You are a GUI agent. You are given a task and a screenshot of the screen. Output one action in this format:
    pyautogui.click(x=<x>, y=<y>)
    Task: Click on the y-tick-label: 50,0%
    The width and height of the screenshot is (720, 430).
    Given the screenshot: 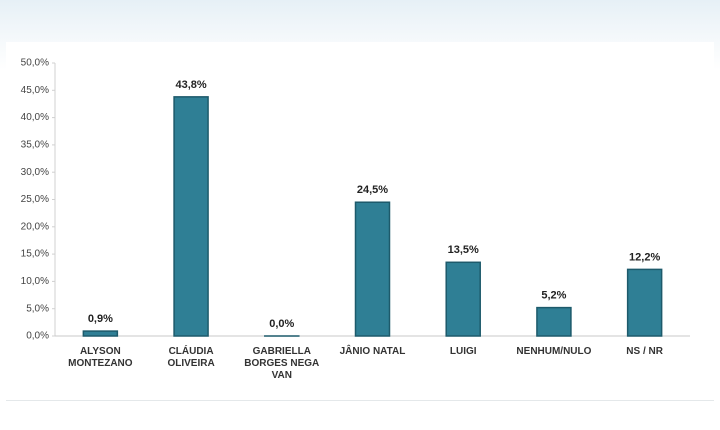 What is the action you would take?
    pyautogui.click(x=35, y=63)
    